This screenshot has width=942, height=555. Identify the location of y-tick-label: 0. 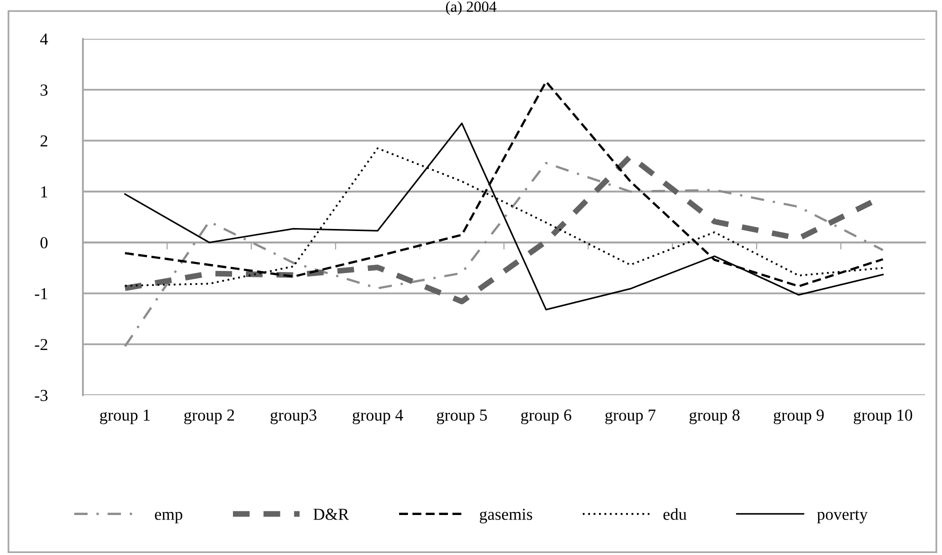
(44, 242).